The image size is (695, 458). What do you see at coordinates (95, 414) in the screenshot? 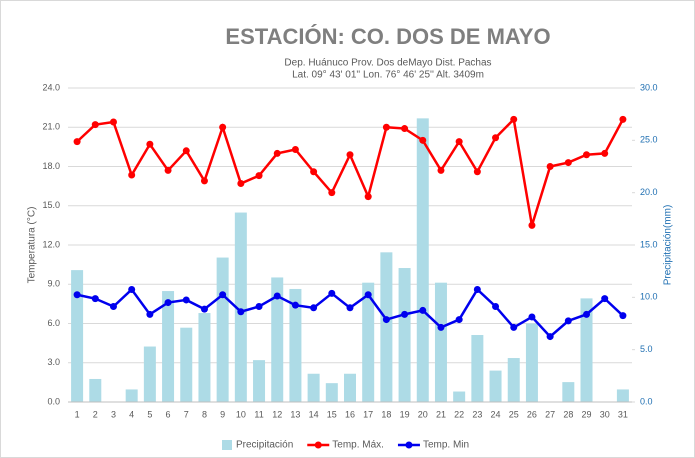
I see `x-tick-label: 2` at bounding box center [95, 414].